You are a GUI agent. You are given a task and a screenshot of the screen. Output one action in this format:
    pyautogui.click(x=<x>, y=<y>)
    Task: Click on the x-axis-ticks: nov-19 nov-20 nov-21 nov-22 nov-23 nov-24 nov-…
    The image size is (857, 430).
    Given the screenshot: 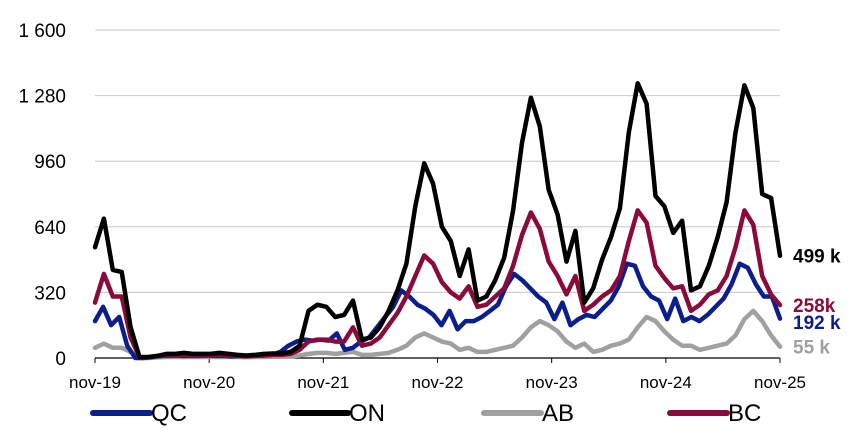 What is the action you would take?
    pyautogui.click(x=437, y=375)
    